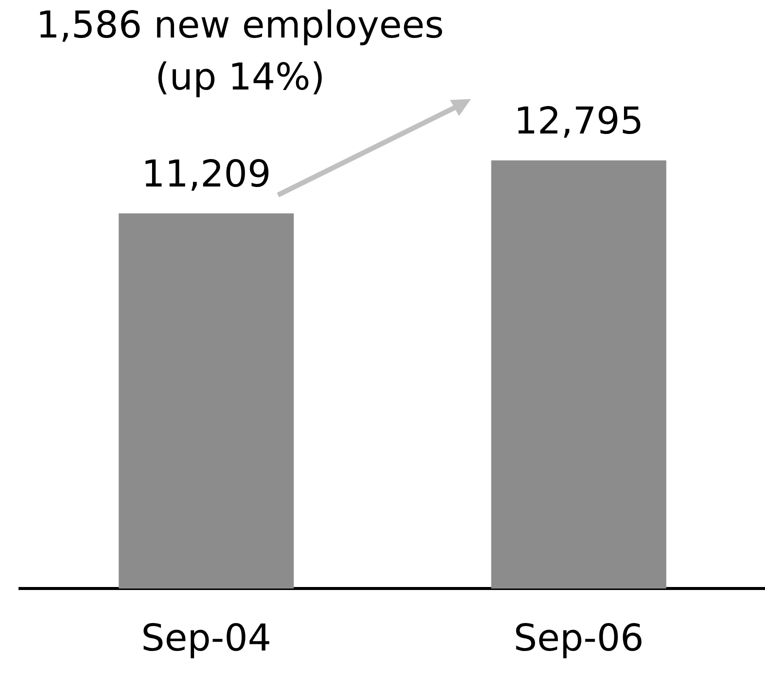 The width and height of the screenshot is (765, 697). What do you see at coordinates (579, 638) in the screenshot?
I see `x-tick-label: Sep-06` at bounding box center [579, 638].